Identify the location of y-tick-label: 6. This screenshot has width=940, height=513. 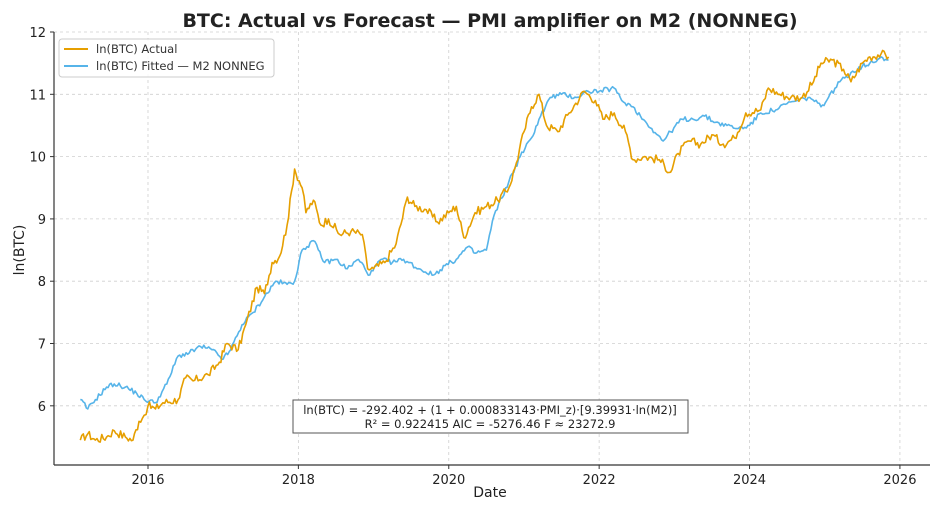
(42, 407).